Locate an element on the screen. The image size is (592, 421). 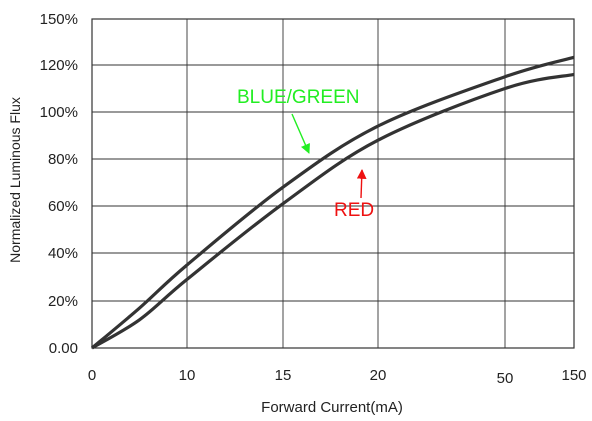
y-tick-label: 150% is located at coordinates (59, 19).